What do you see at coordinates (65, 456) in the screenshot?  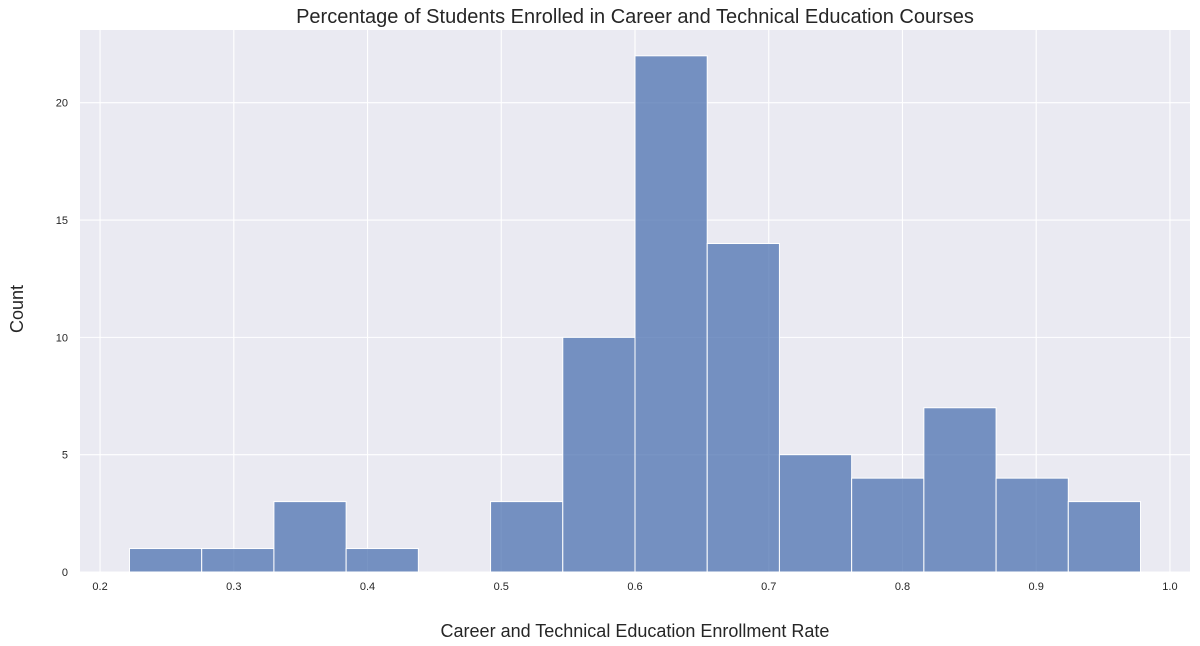 I see `y-tick-label: 5` at bounding box center [65, 456].